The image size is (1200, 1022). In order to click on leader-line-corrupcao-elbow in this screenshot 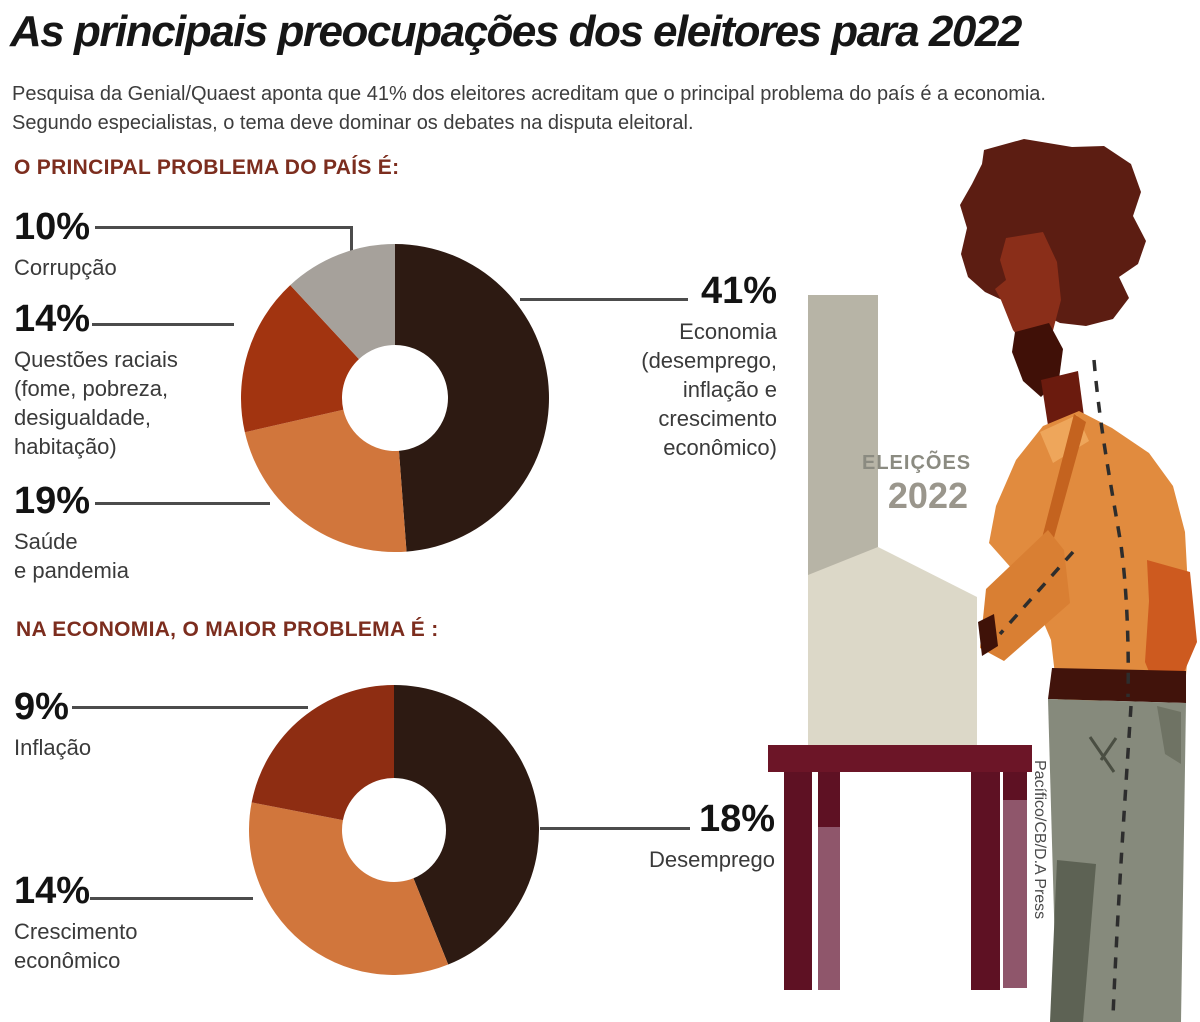, I will do `click(351, 240)`.